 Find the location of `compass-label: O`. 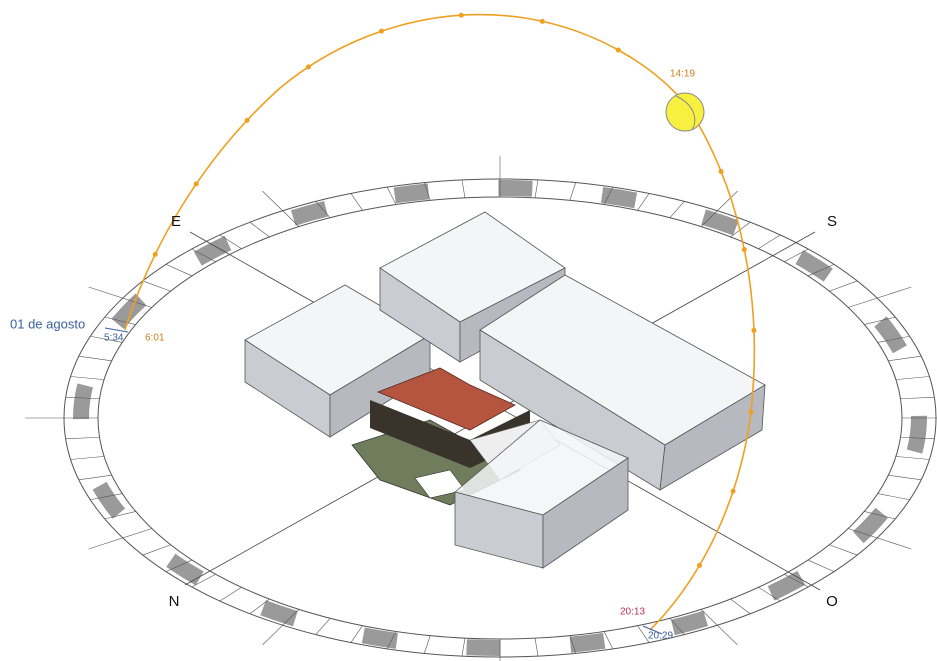

compass-label: O is located at coordinates (832, 601).